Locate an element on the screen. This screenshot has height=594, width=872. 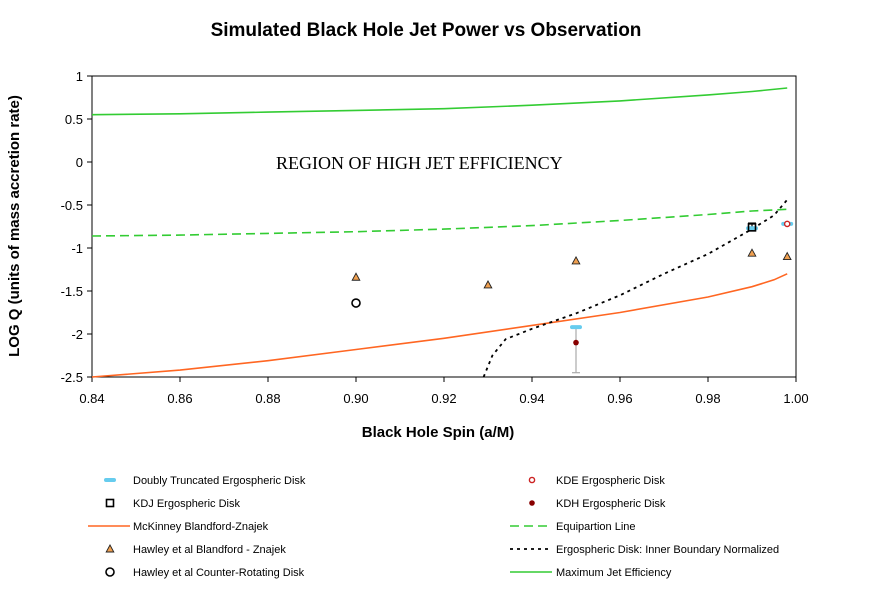
data-point-hawley-et-al-counter-rotating-disk is located at coordinates (356, 303).